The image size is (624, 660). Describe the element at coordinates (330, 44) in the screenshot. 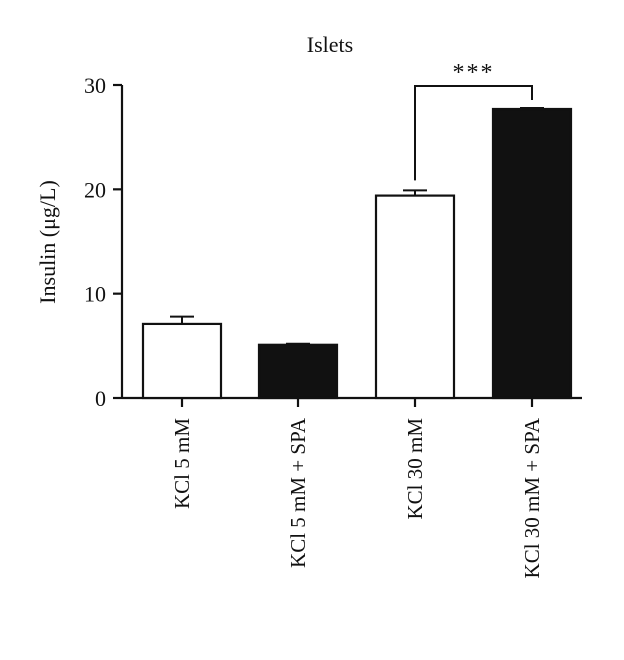

I see `chart-title: Islets` at that location.